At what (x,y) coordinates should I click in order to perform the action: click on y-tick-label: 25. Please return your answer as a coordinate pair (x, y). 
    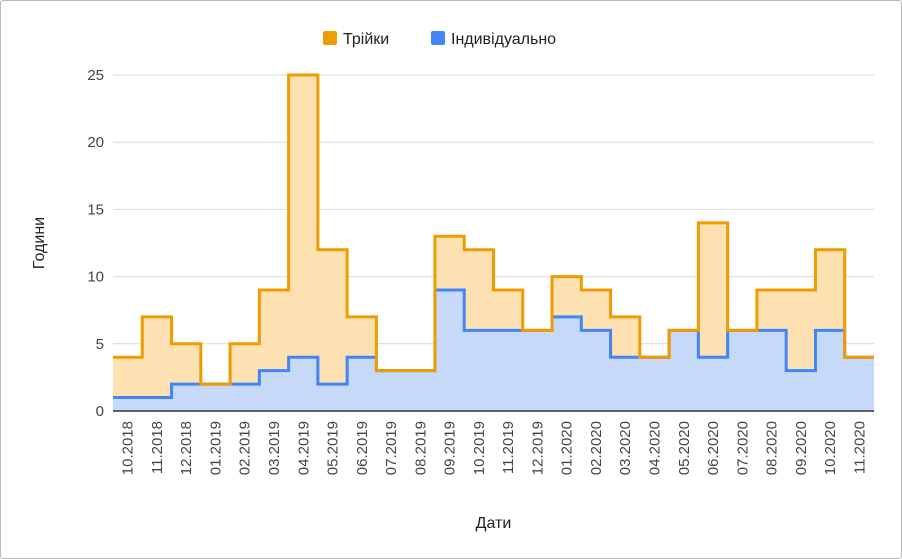
    Looking at the image, I should click on (95, 75).